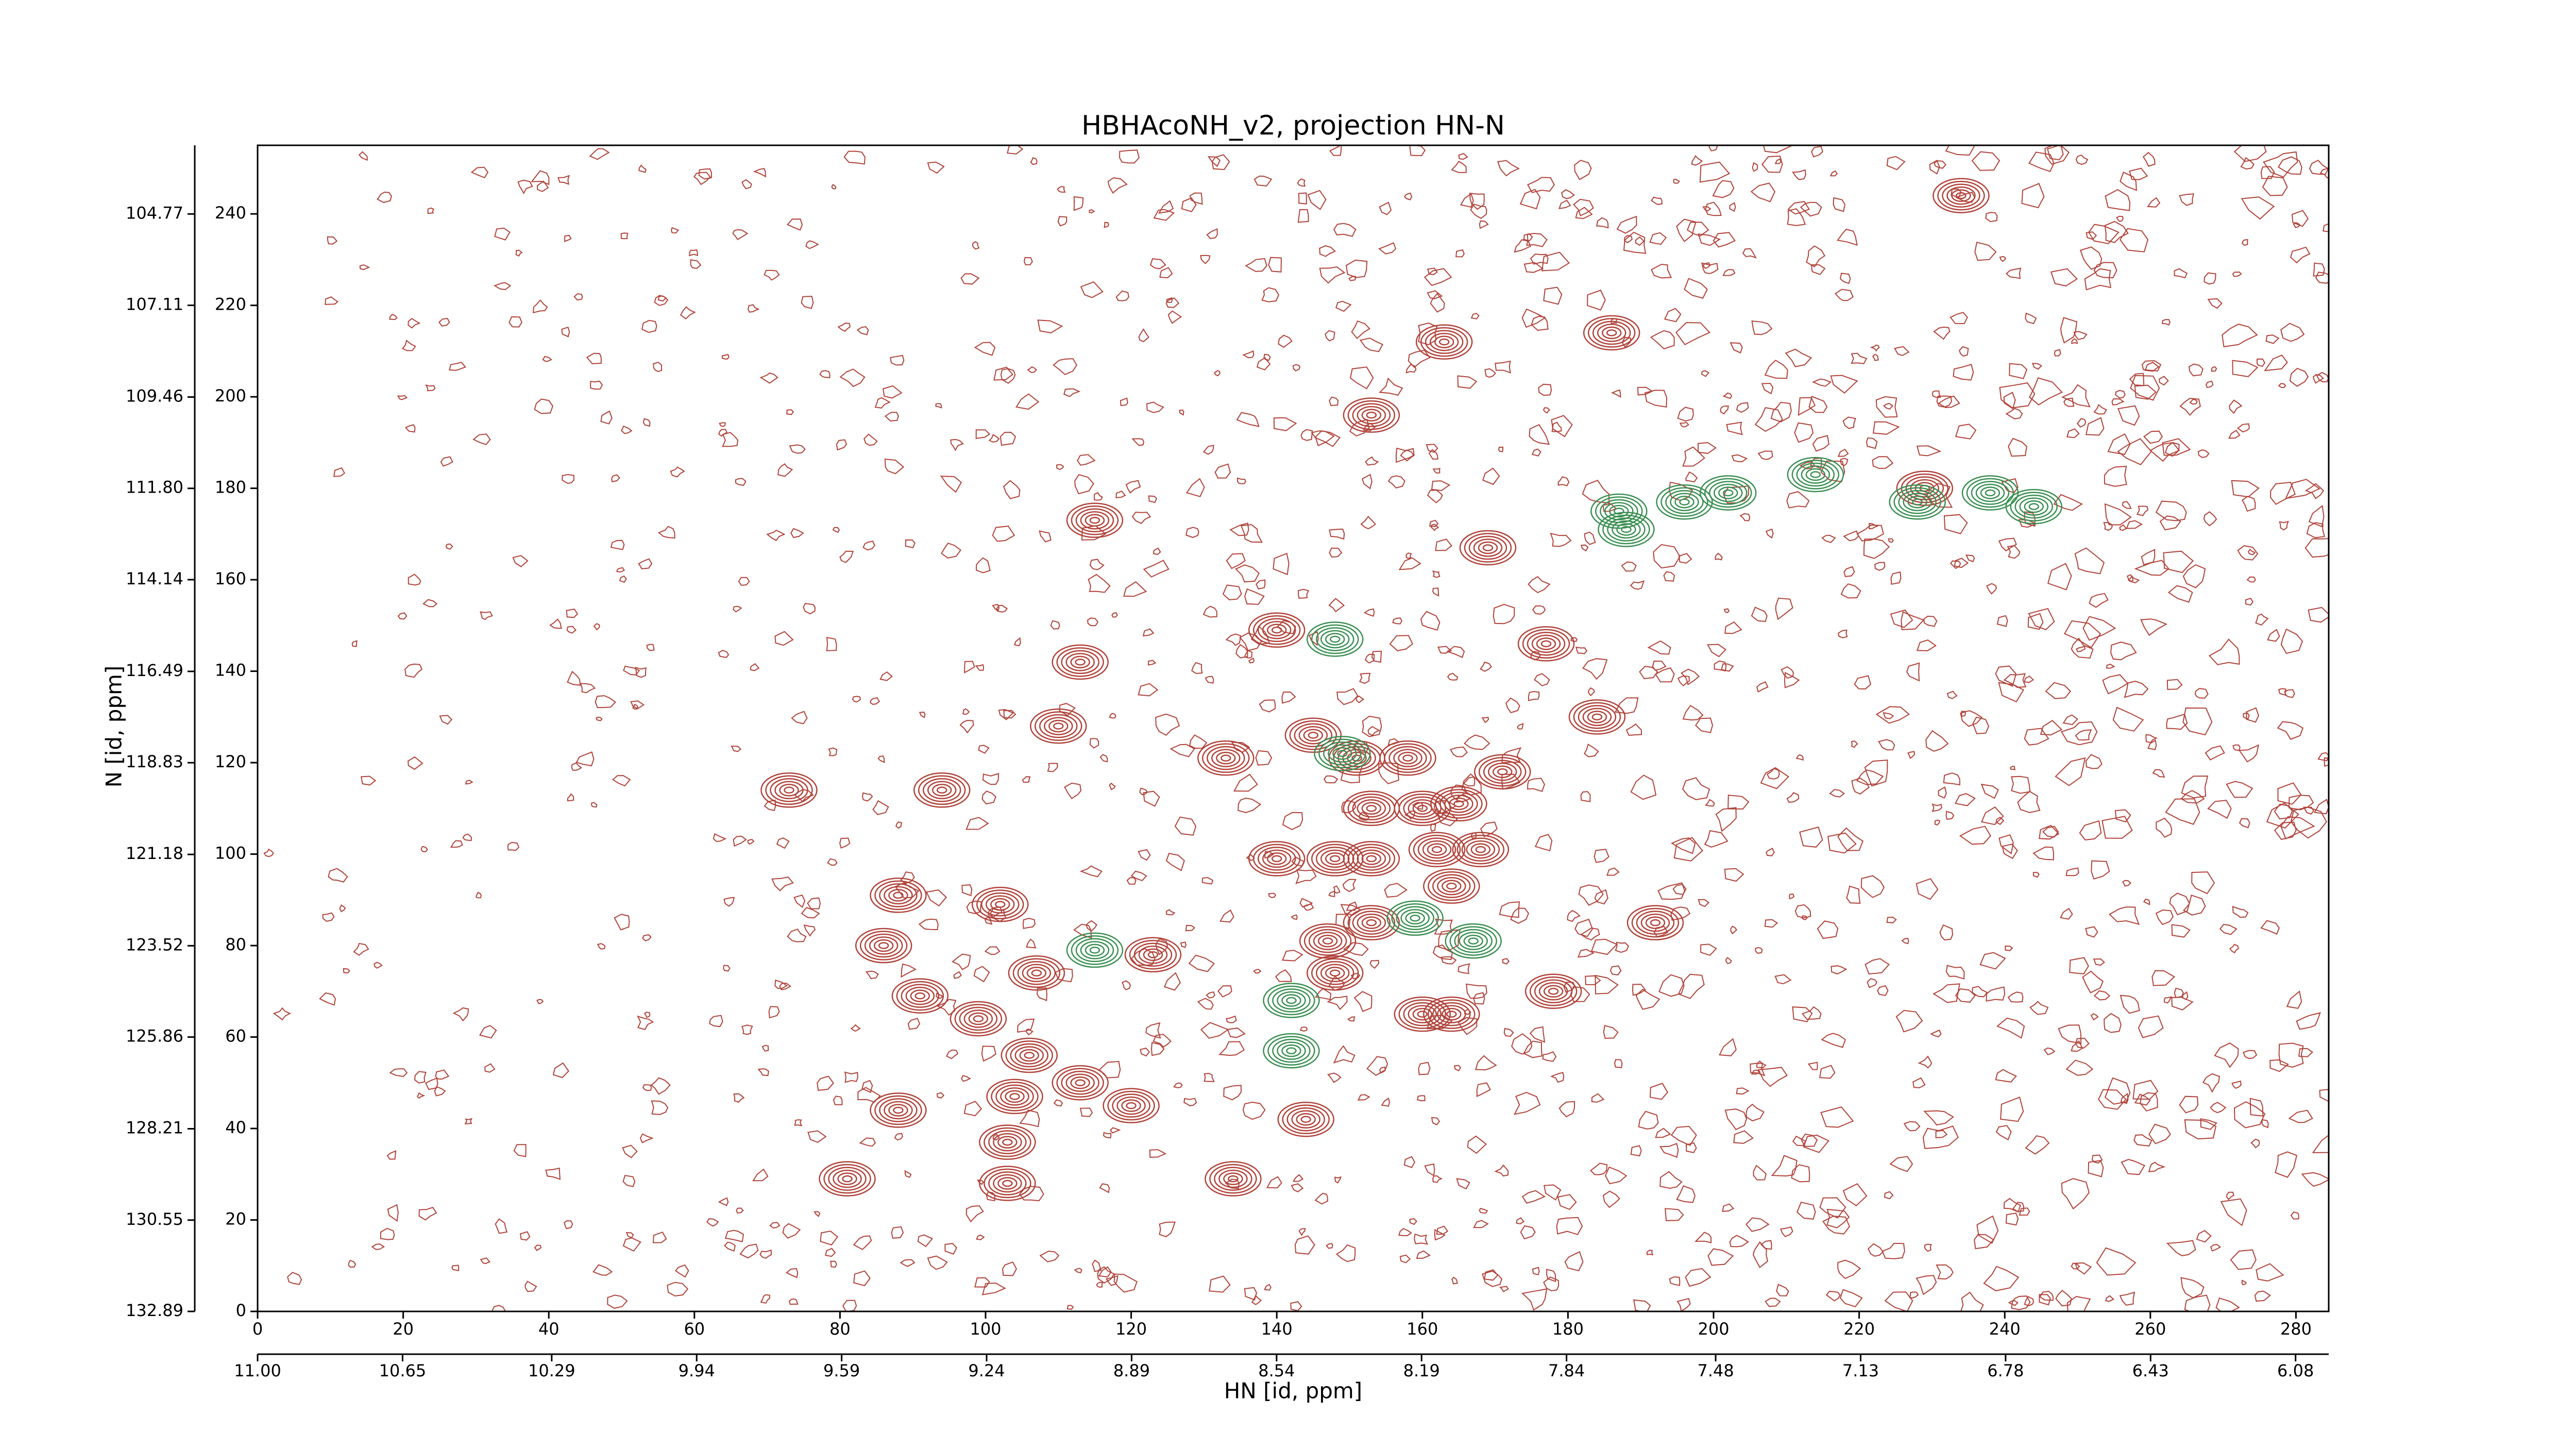 The width and height of the screenshot is (2576, 1449). Describe the element at coordinates (1422, 1370) in the screenshot. I see `x2-tick-label: 8.19` at that location.